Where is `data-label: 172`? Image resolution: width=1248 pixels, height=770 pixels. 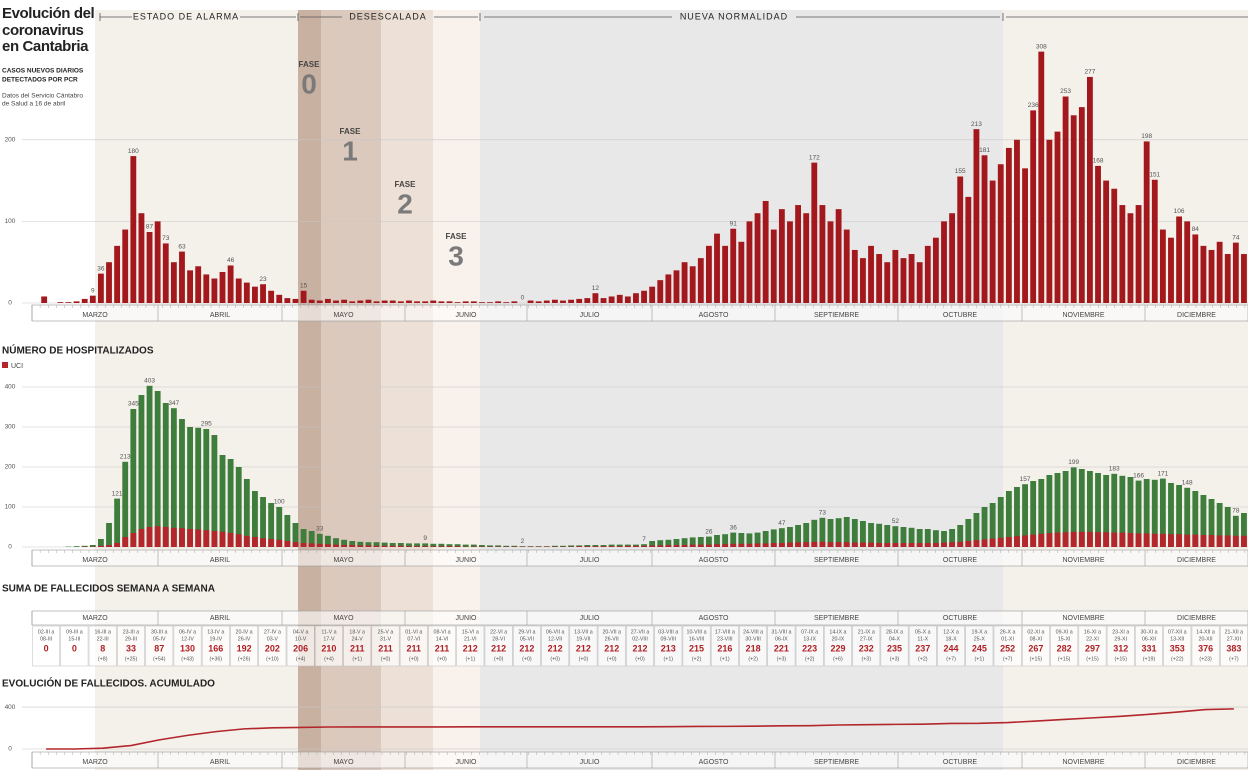 data-label: 172 is located at coordinates (814, 157).